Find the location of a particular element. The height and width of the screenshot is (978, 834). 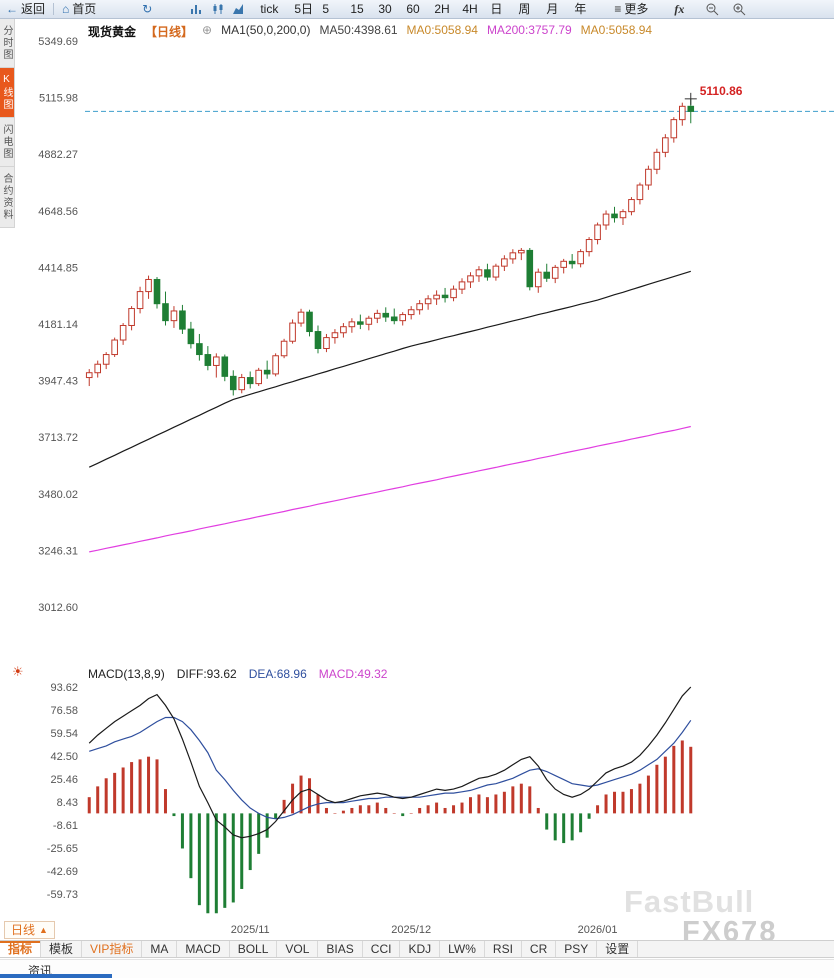

back-arrow-icon: ← is located at coordinates (12, 9).